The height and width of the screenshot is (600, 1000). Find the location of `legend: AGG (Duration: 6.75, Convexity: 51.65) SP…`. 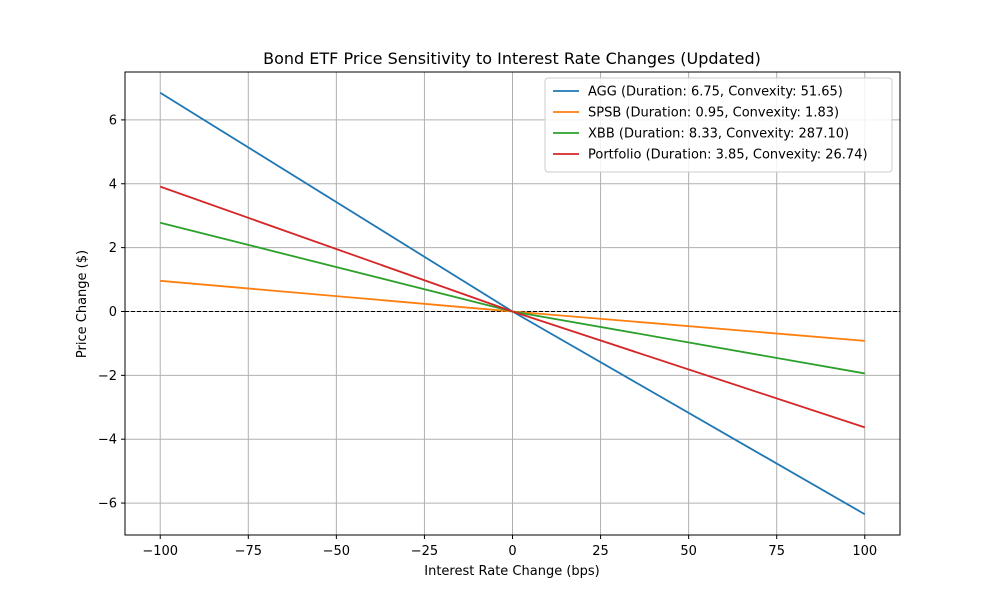

legend: AGG (Duration: 6.75, Convexity: 51.65) SP… is located at coordinates (718, 125).